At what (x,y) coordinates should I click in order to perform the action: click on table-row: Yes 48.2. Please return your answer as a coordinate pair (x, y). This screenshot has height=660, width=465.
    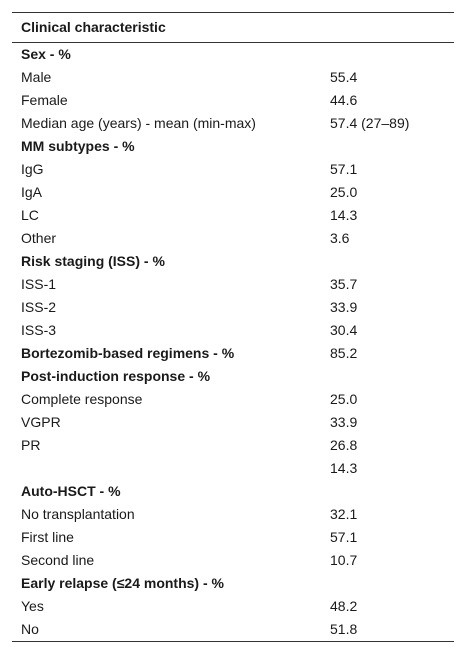
    Looking at the image, I should click on (233, 606).